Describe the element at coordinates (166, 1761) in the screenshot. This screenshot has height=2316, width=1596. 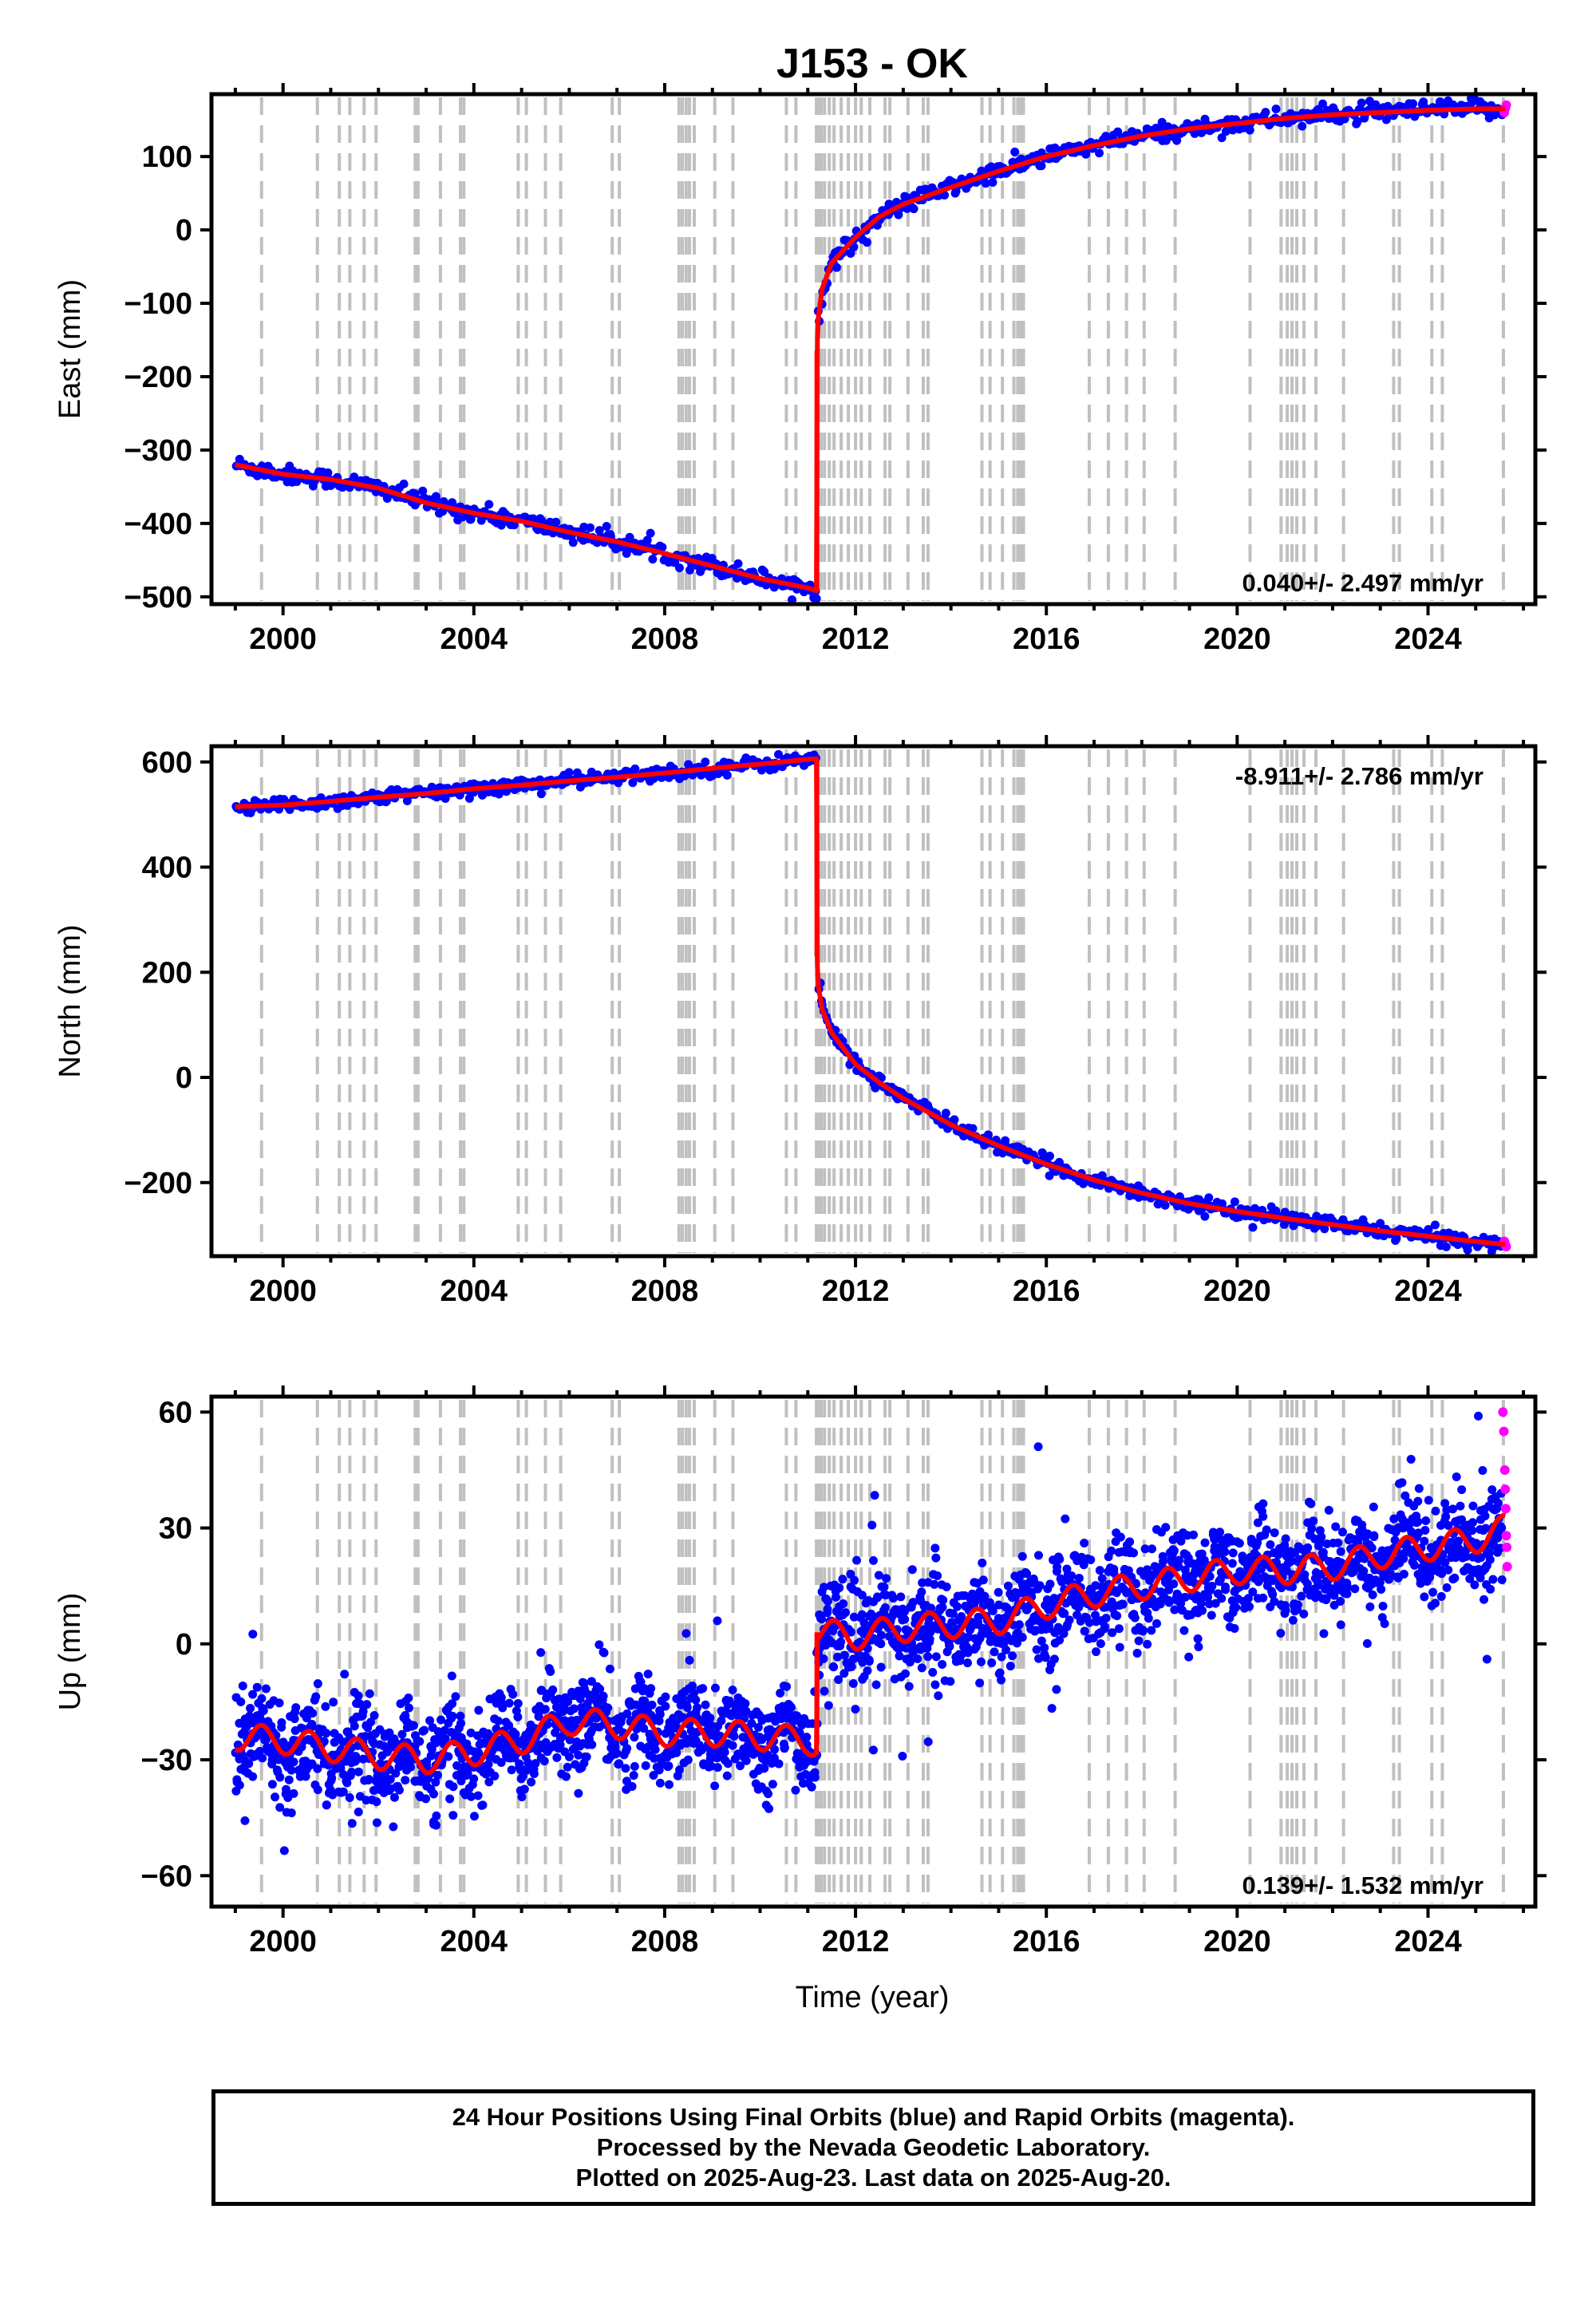
I see `y-tick-label: −30` at that location.